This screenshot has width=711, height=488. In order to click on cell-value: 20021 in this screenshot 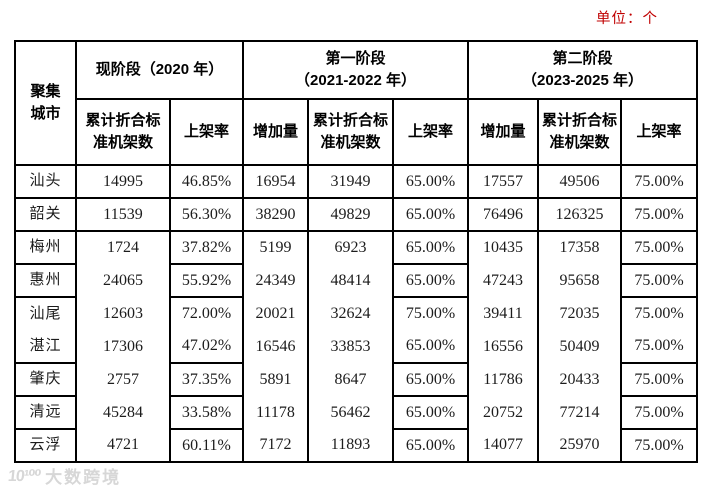, I will do `click(276, 313)`.